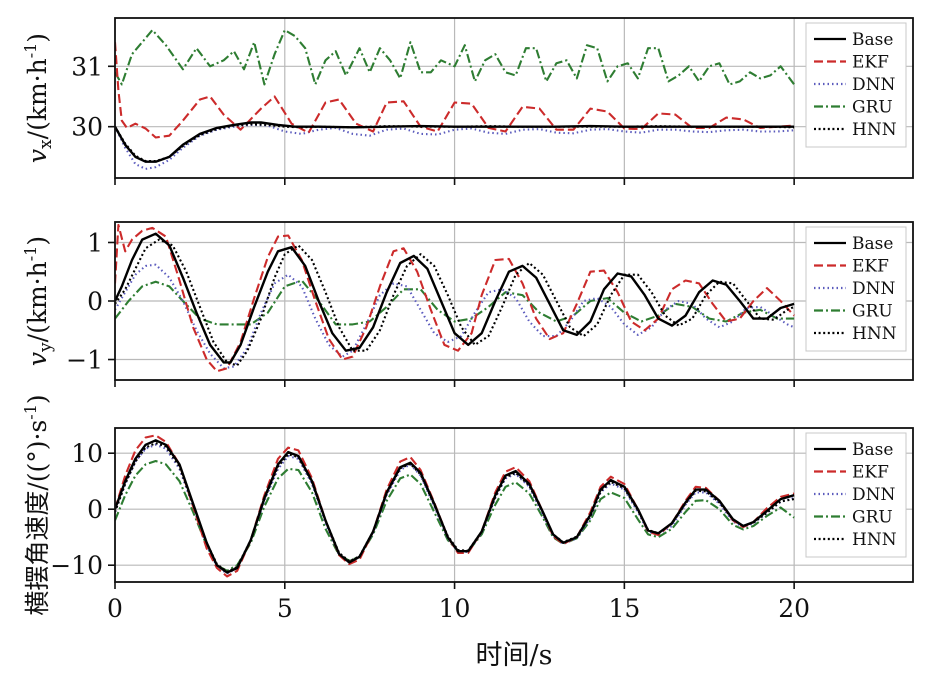 The width and height of the screenshot is (931, 684). I want to click on y-label-subscript: y, so click(46, 347).